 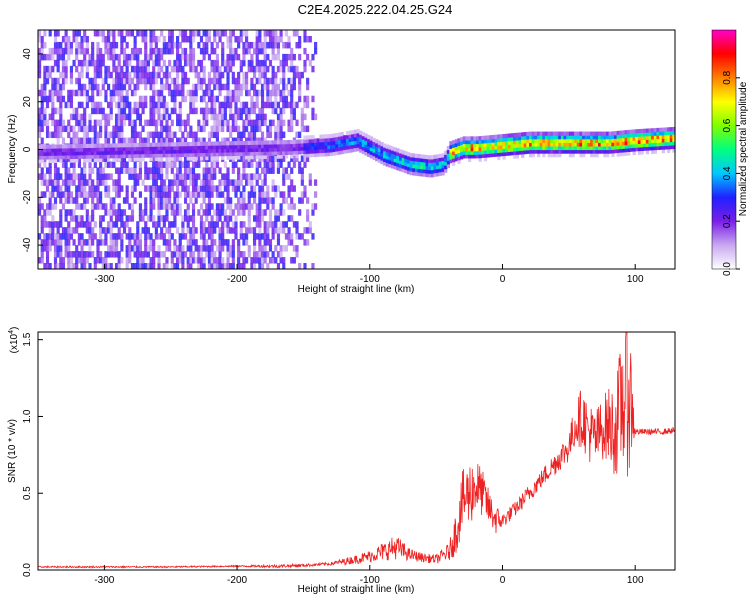 I want to click on spectrogram-y-tick-label: -40, so click(x=27, y=244).